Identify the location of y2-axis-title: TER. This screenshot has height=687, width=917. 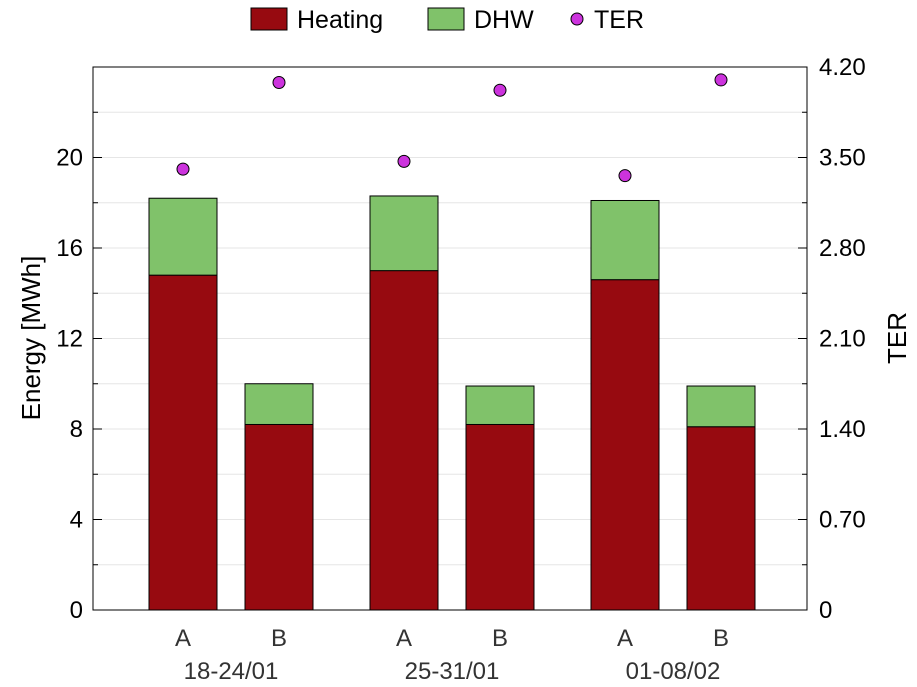
(897, 338).